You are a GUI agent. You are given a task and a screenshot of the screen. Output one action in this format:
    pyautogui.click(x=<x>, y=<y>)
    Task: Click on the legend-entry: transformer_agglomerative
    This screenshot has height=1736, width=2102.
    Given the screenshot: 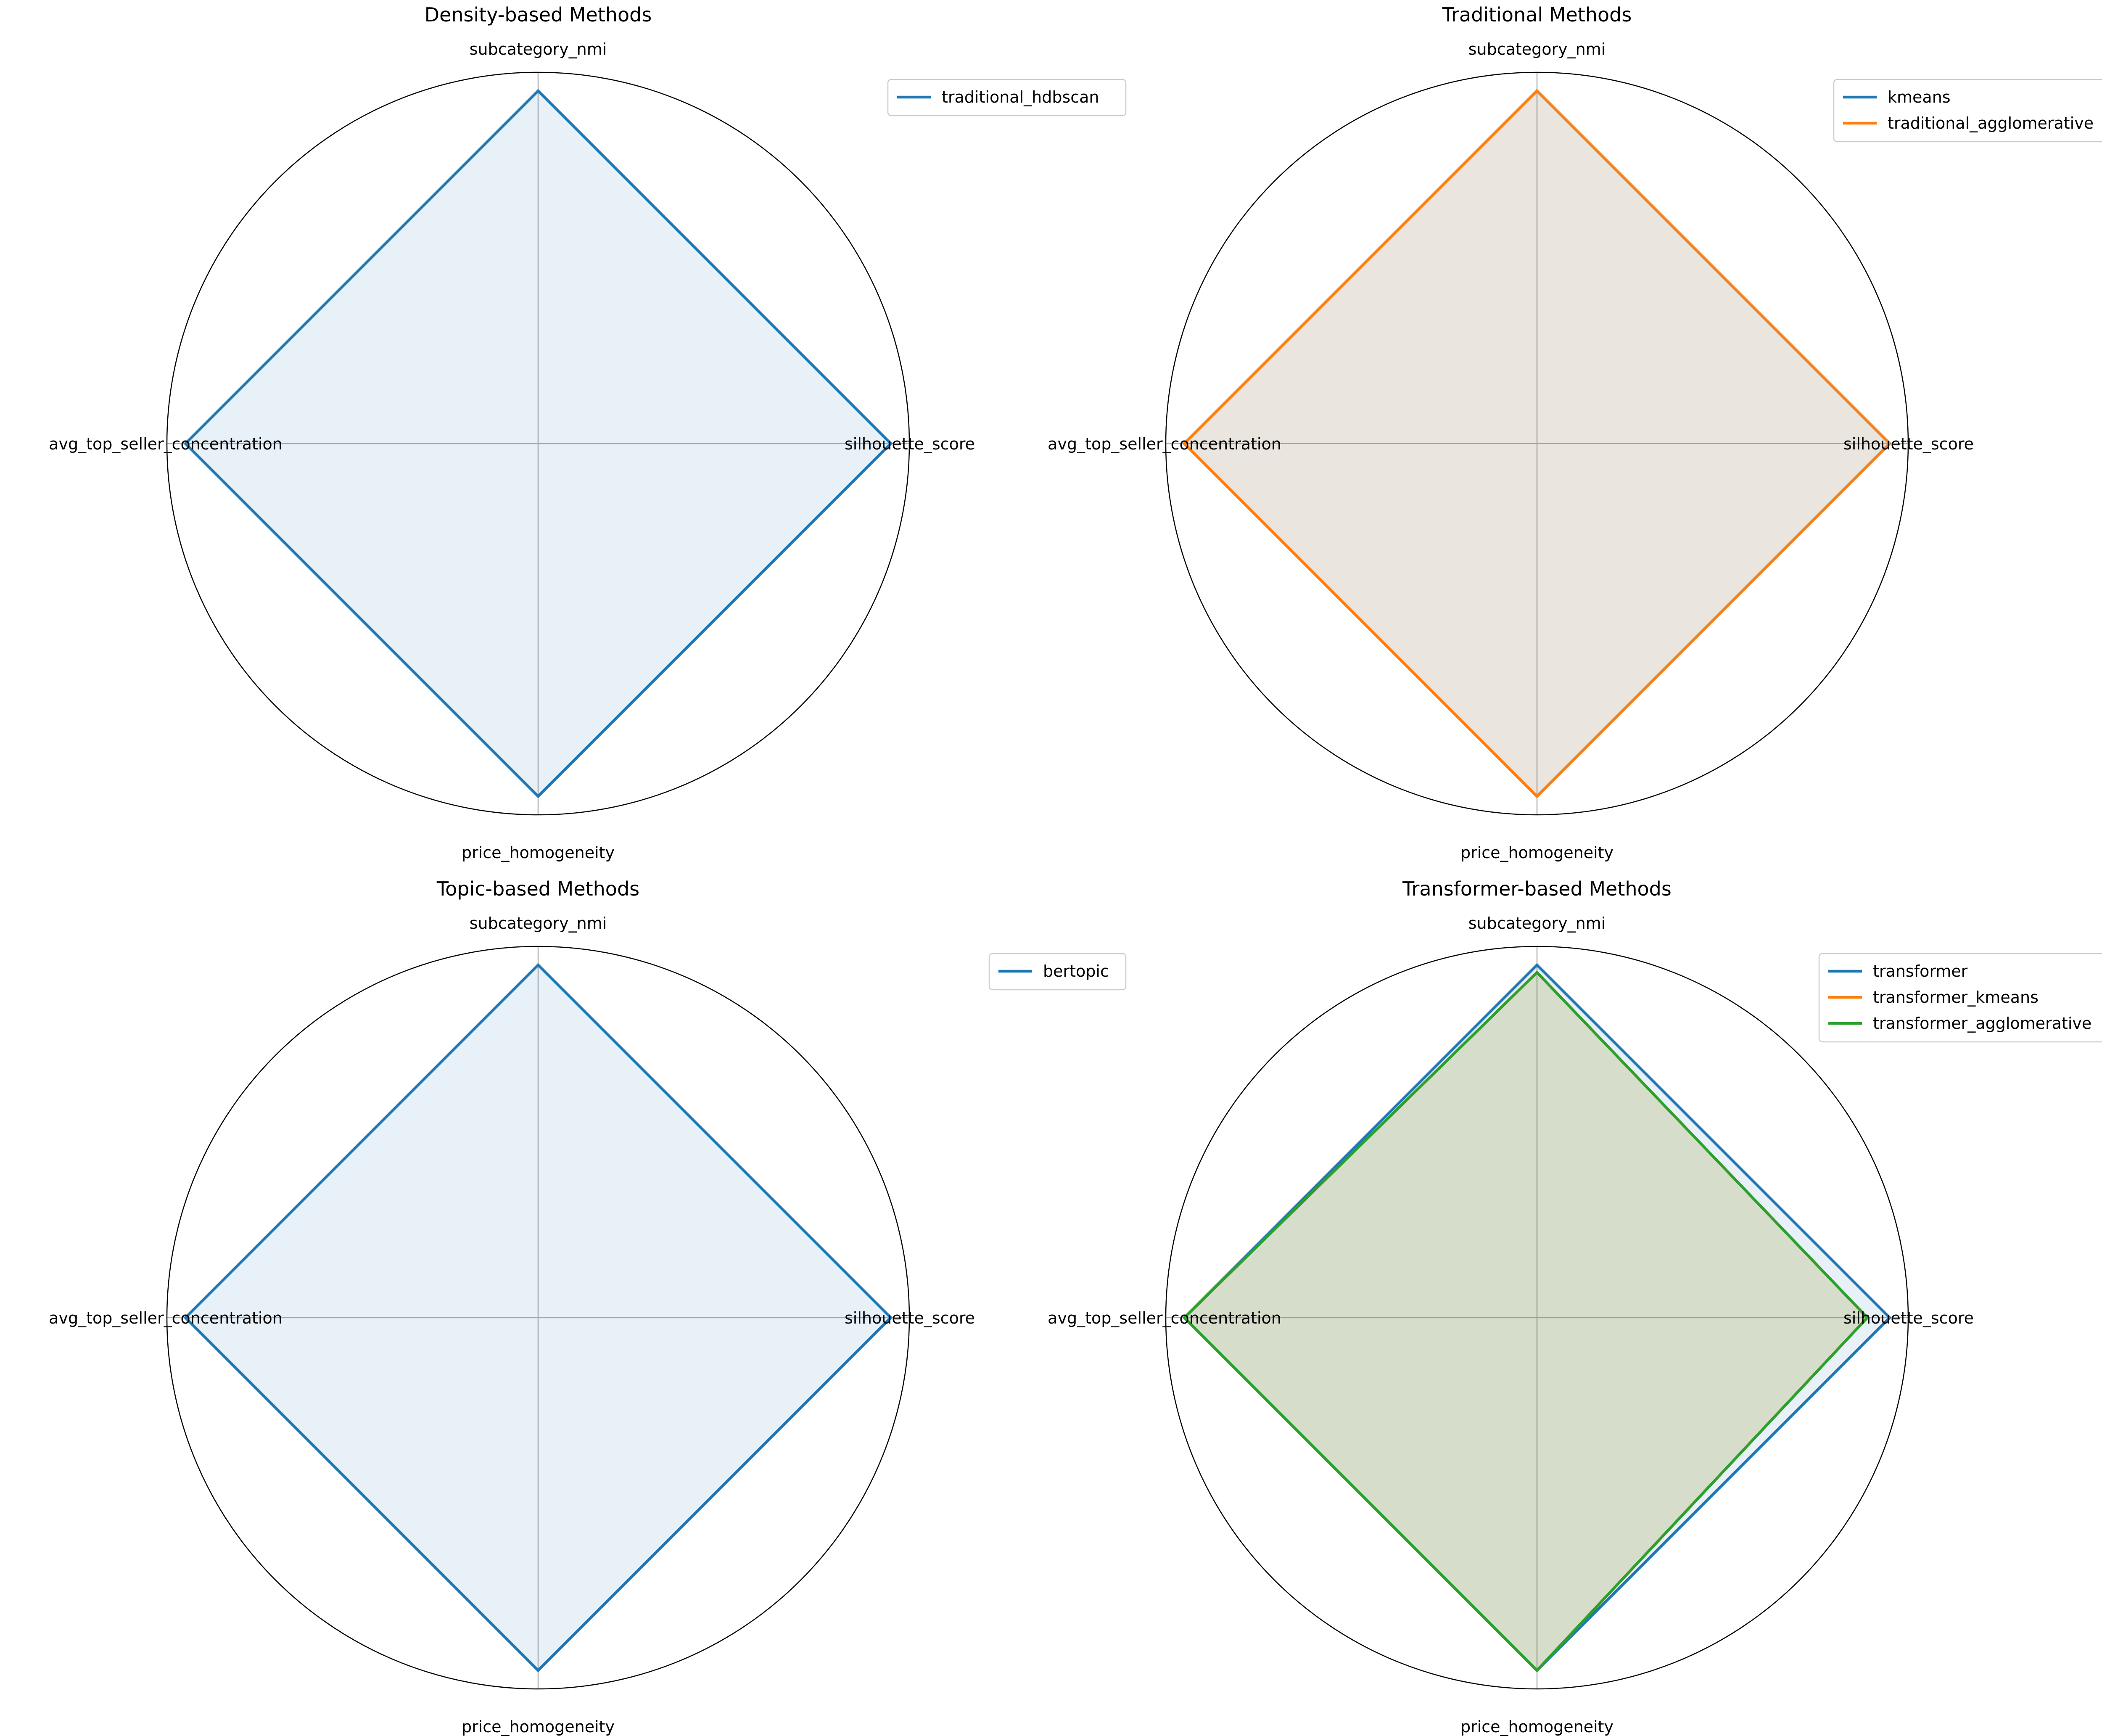 What is the action you would take?
    pyautogui.click(x=1982, y=1023)
    